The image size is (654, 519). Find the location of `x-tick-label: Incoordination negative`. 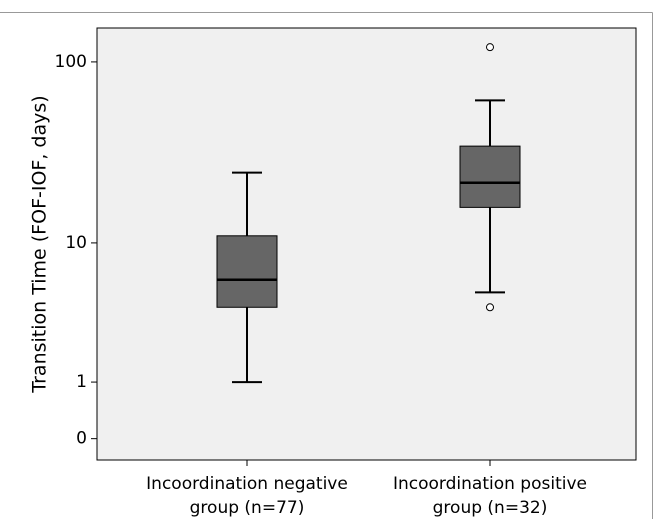

x-tick-label: Incoordination negative is located at coordinates (247, 484).